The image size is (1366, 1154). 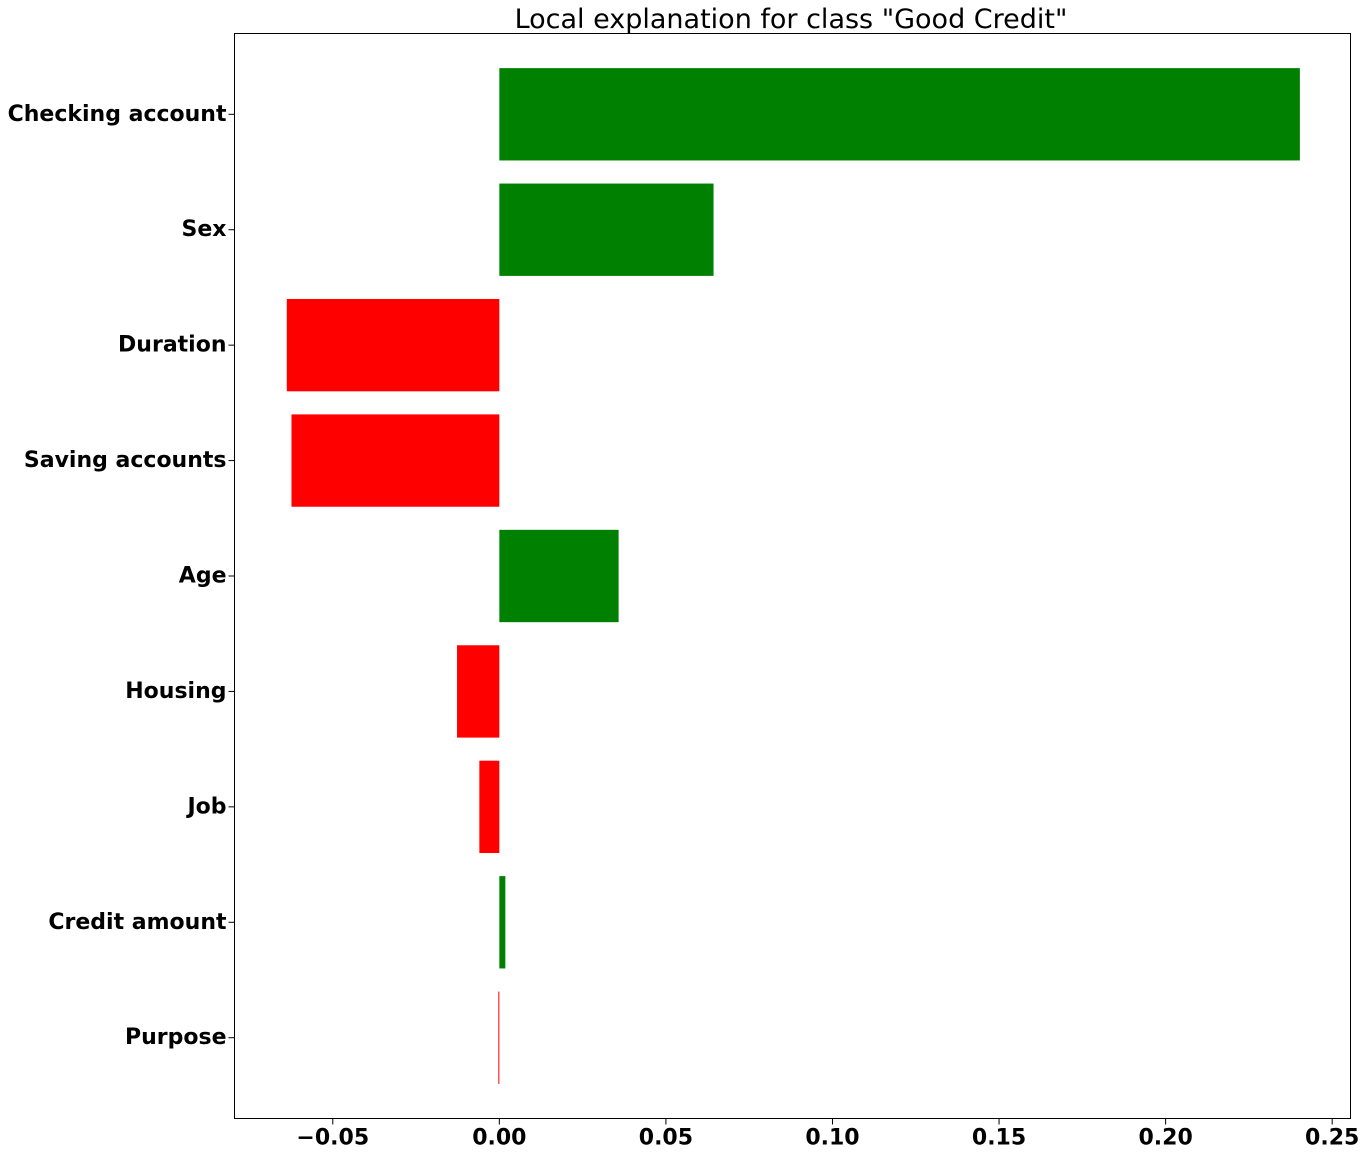 I want to click on x-tick-label: 0.00, so click(x=499, y=1138).